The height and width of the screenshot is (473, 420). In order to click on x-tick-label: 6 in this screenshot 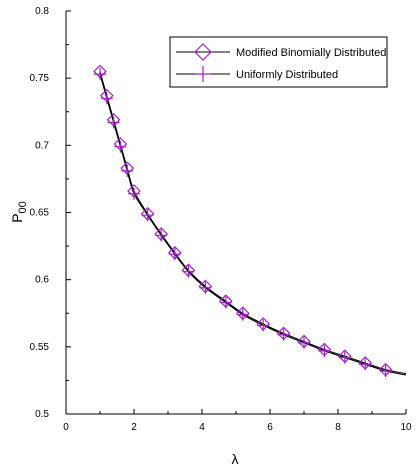, I will do `click(270, 427)`.